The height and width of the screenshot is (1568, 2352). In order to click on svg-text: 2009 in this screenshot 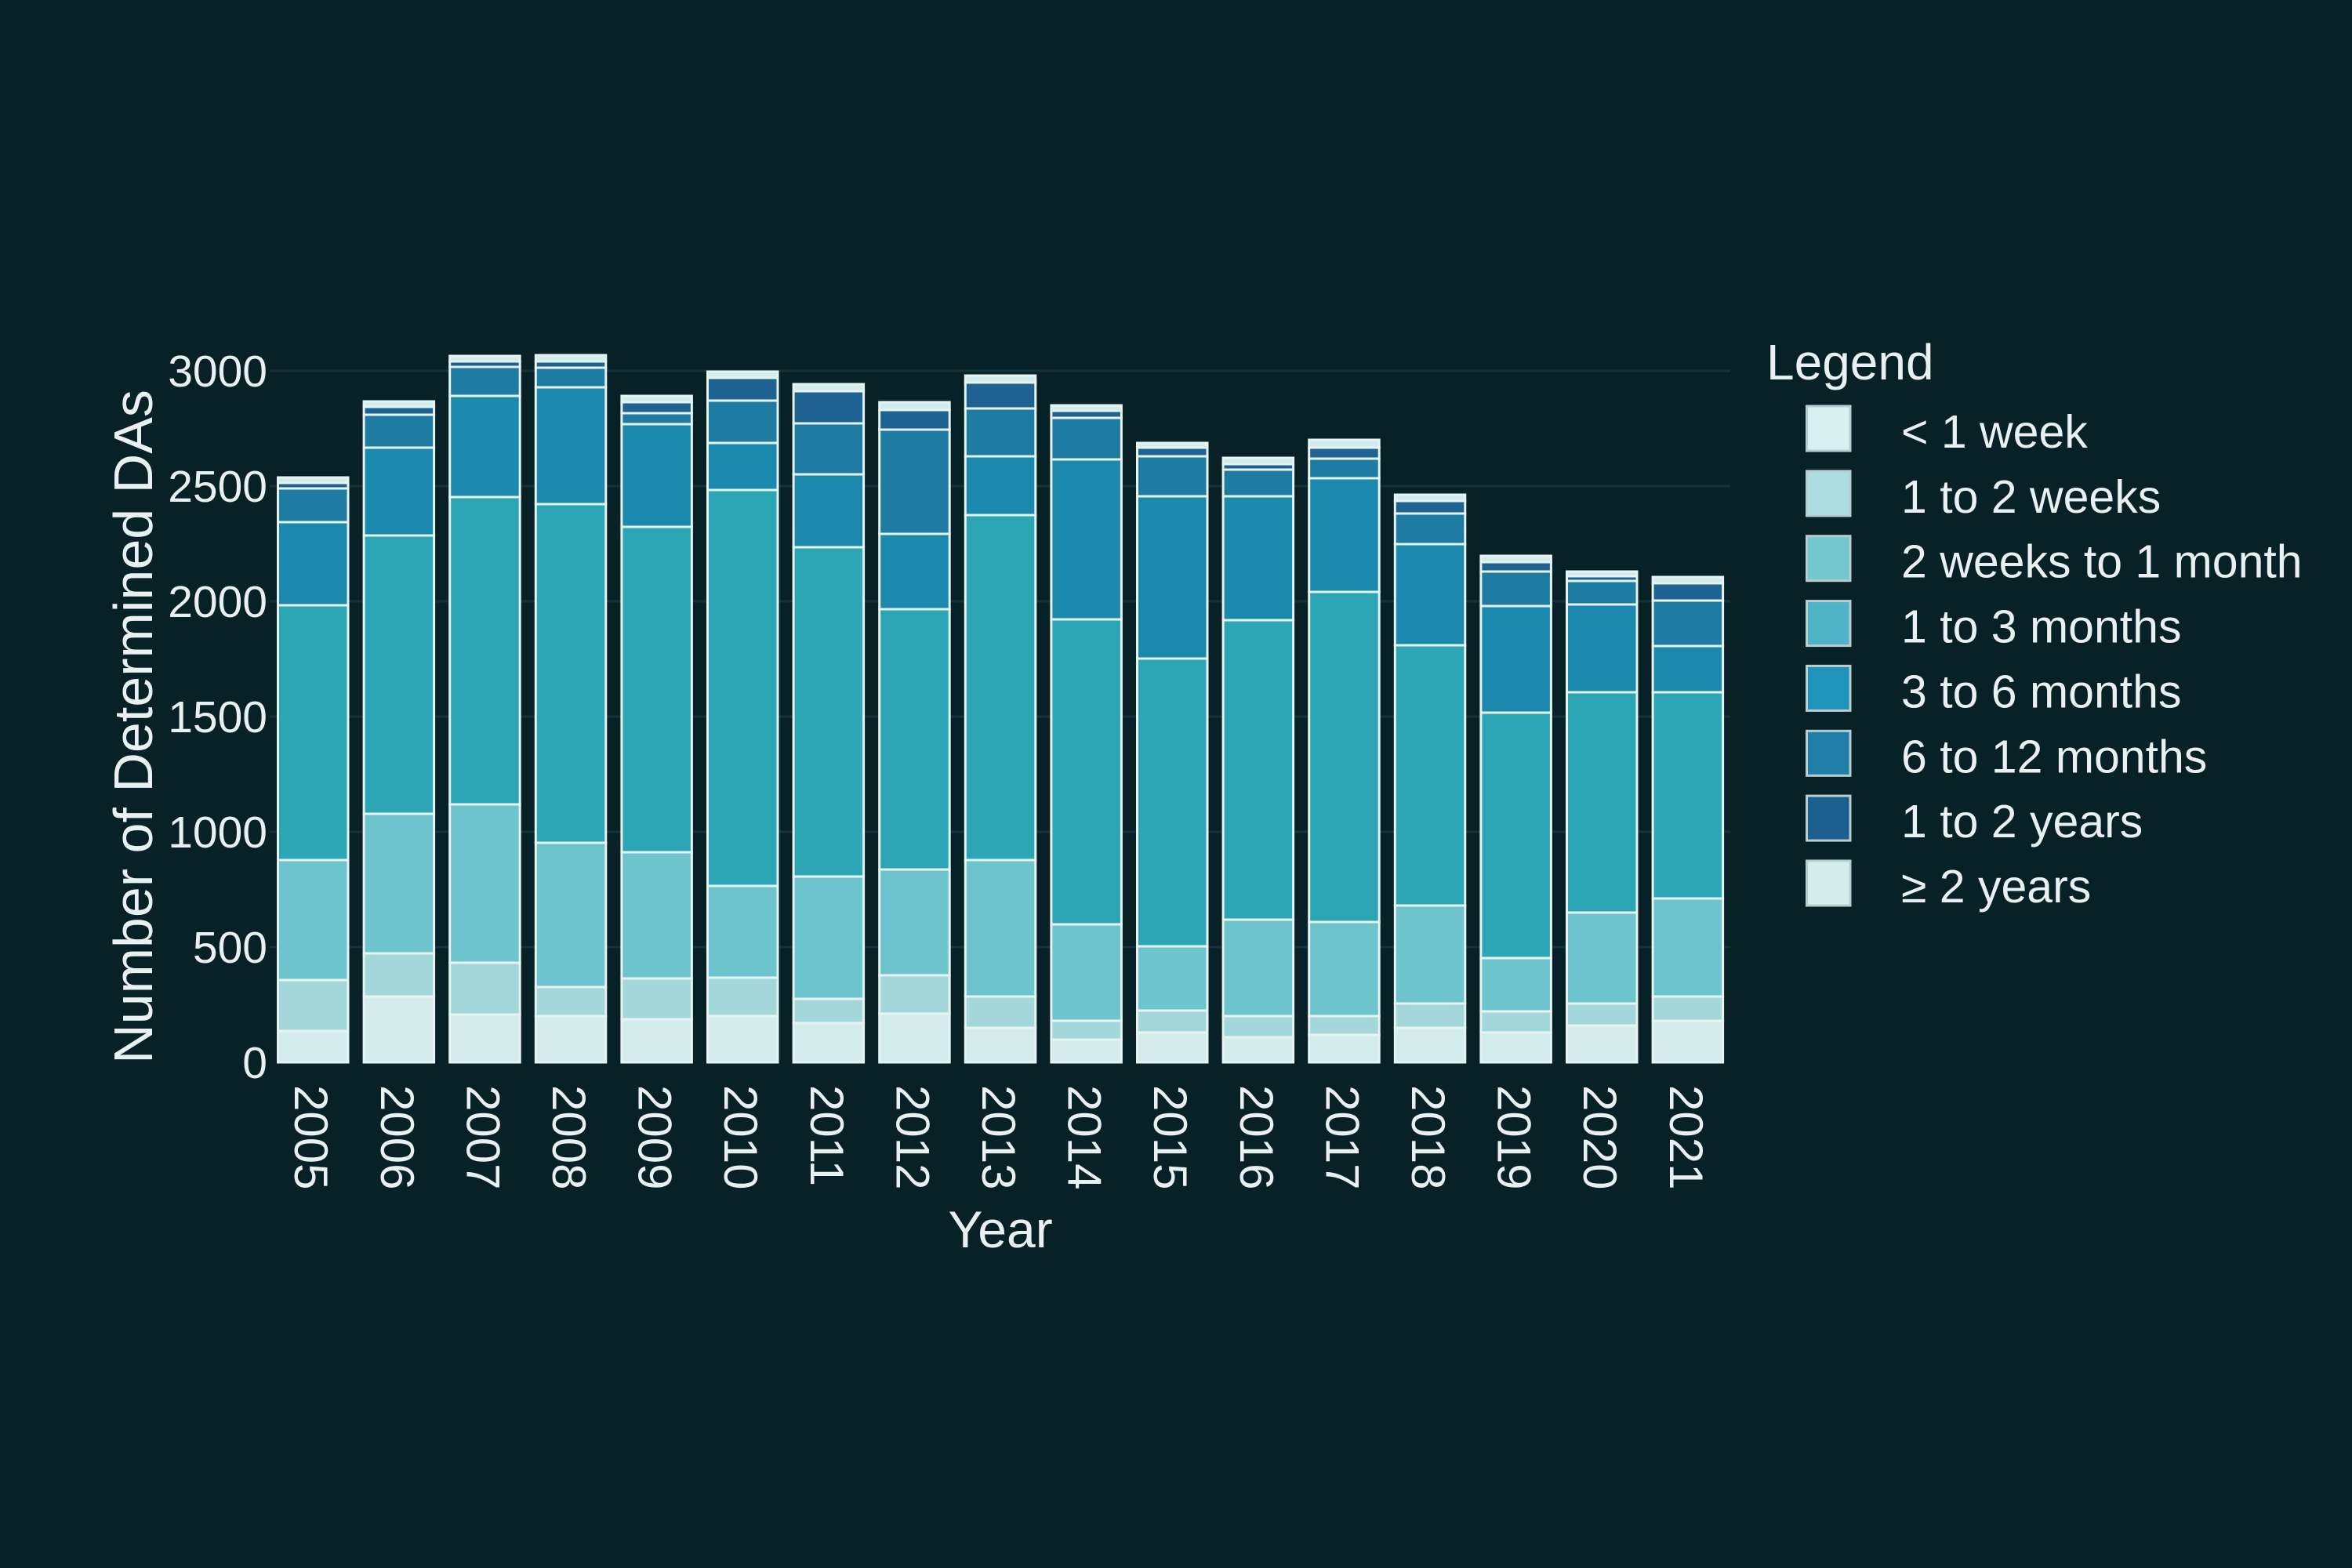, I will do `click(655, 1137)`.